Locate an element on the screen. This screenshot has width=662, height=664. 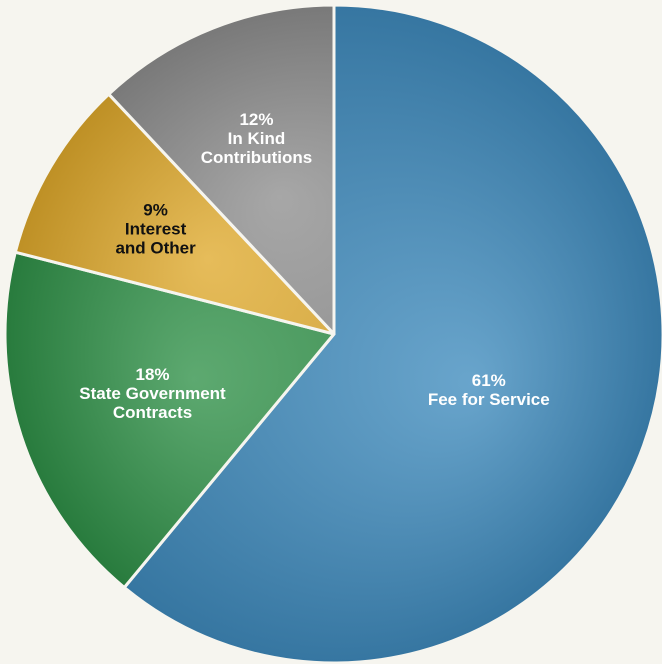
slice-category-label: Interest is located at coordinates (156, 228).